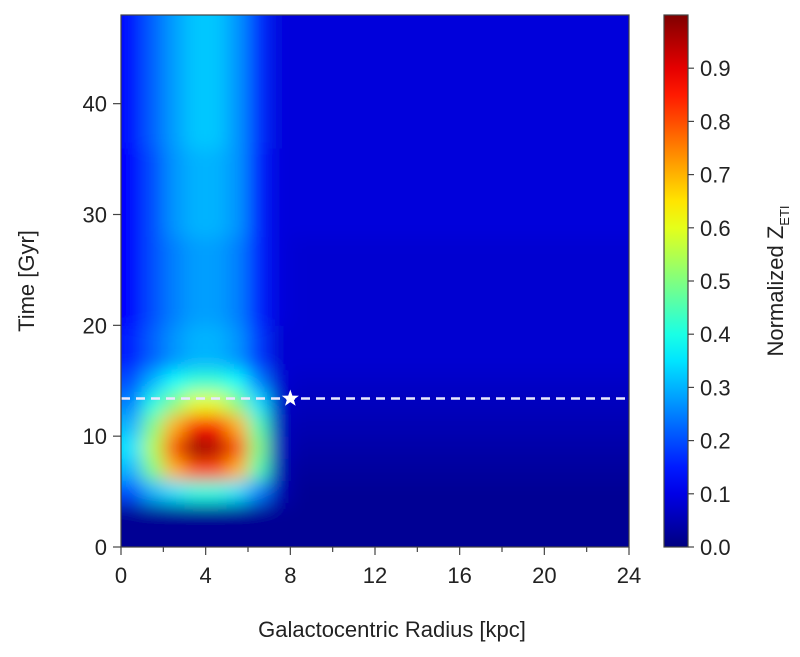 The height and width of the screenshot is (657, 800). What do you see at coordinates (375, 575) in the screenshot?
I see `x-tick-label: 12` at bounding box center [375, 575].